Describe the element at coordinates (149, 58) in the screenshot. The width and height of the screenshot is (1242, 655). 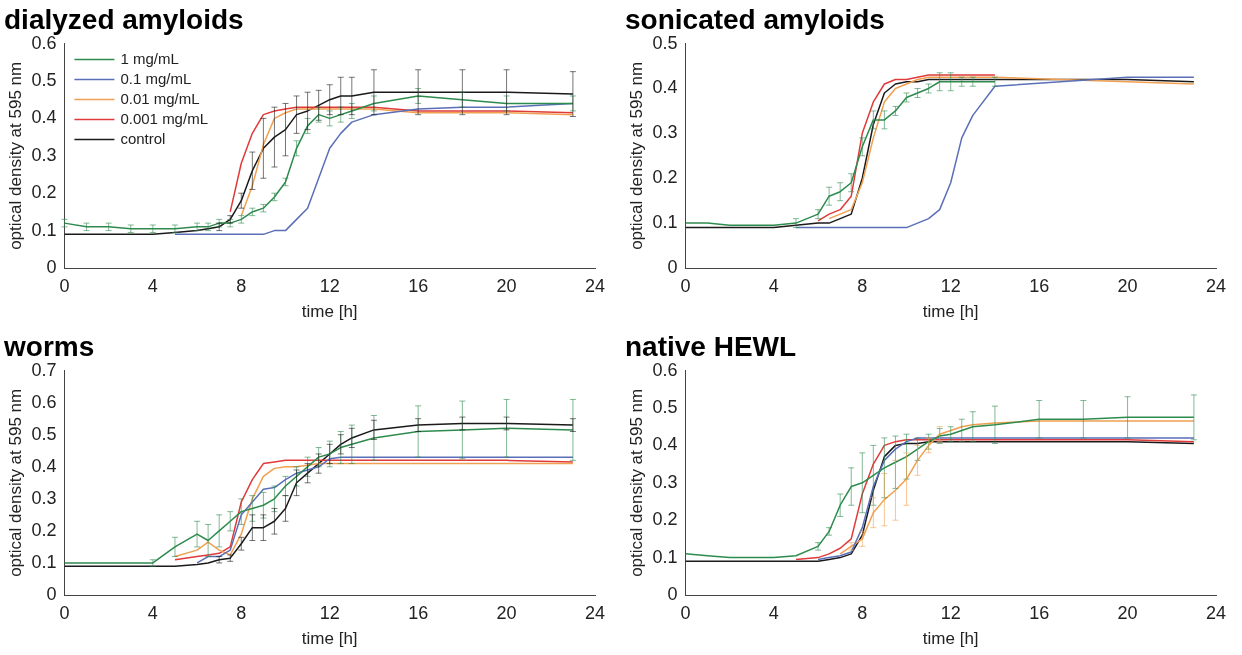
I see `legend-label: 1 mg/mL` at that location.